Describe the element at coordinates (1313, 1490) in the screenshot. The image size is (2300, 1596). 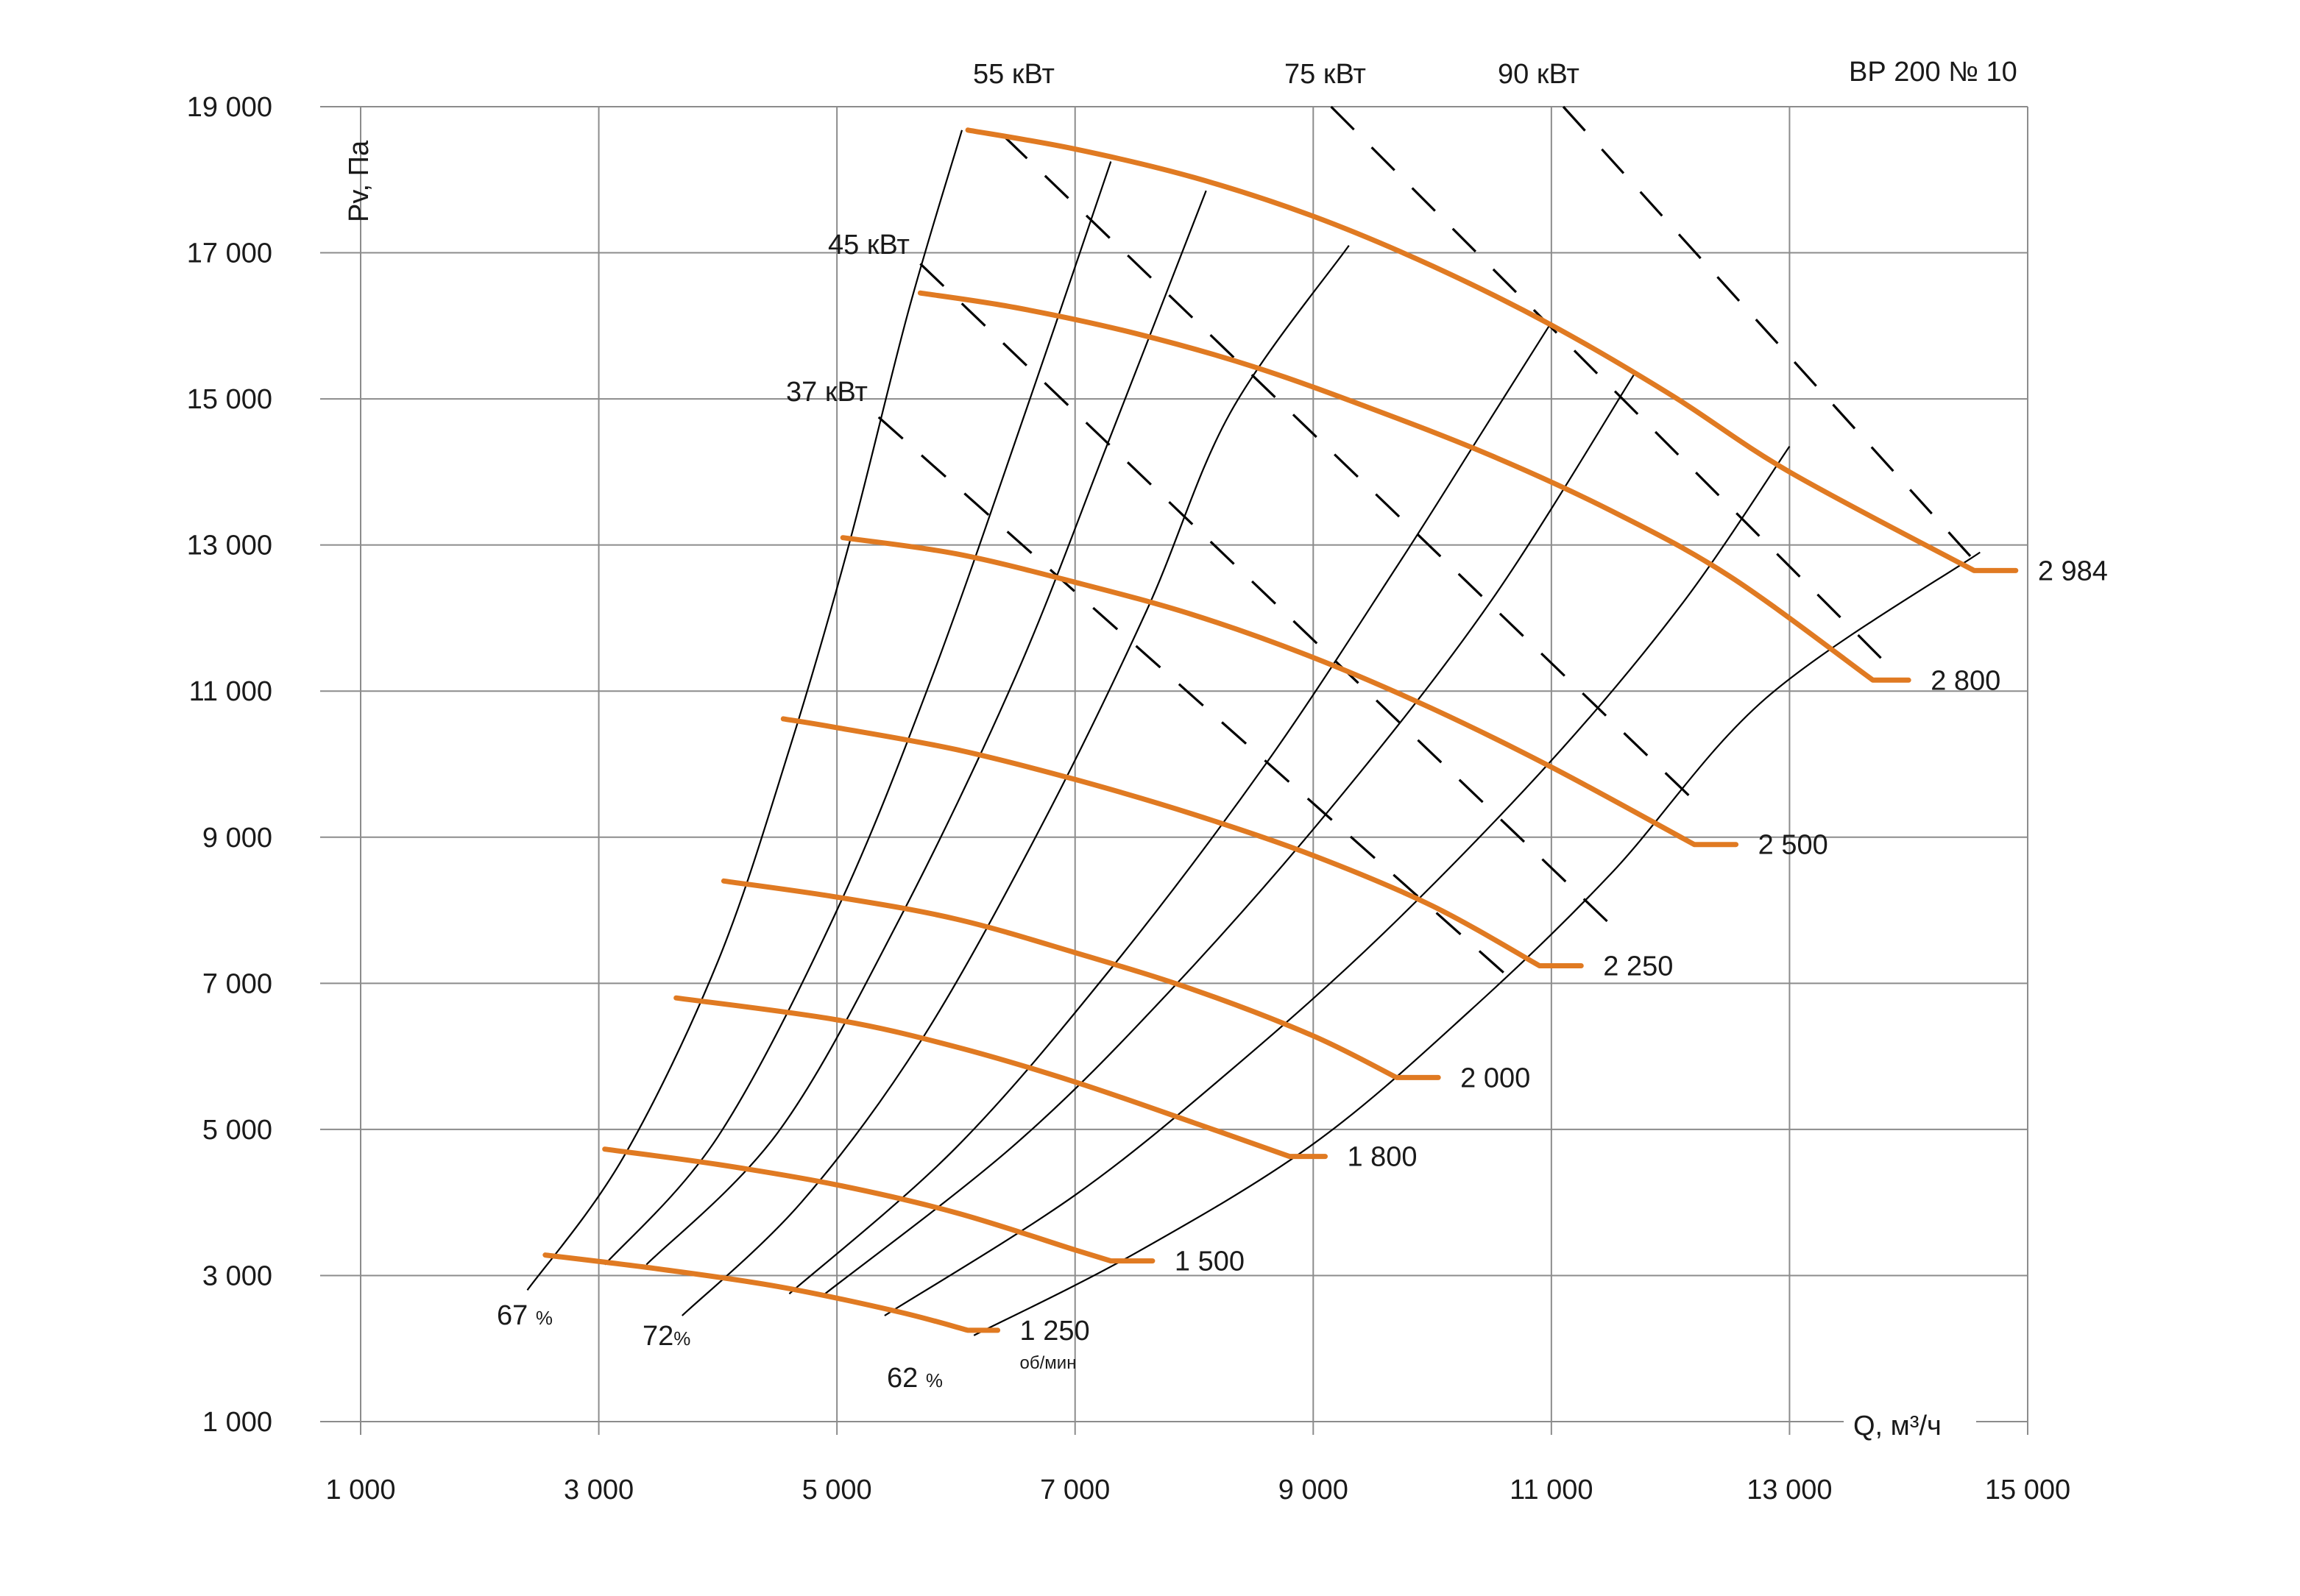
I see `x-tick-label: 9 000` at that location.